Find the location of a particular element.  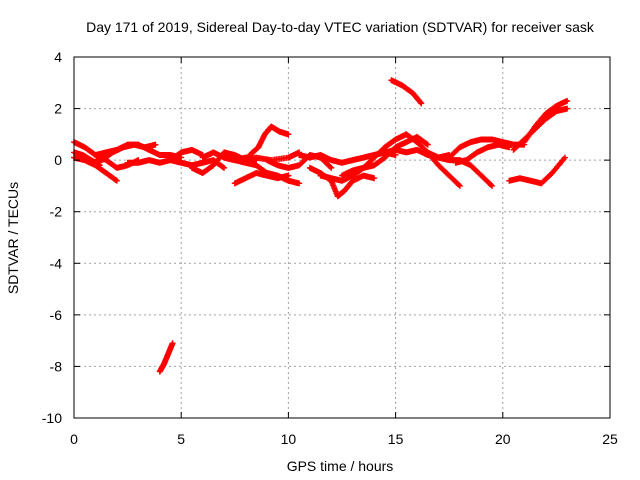

y-axis-label: SDTVAR / TECUs is located at coordinates (13, 238).